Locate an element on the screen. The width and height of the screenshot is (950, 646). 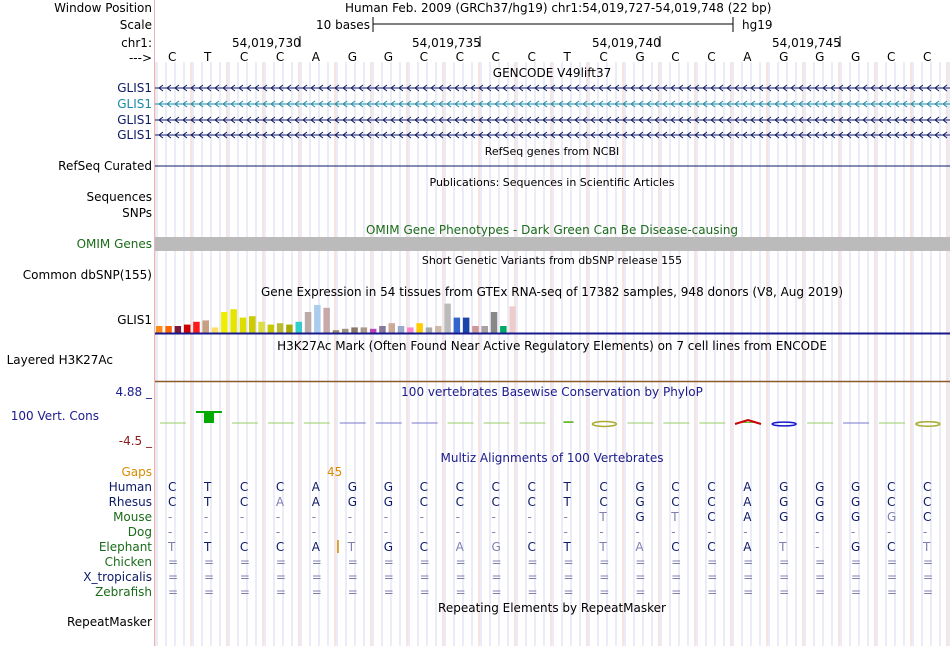
species-label-mouse: Mouse is located at coordinates (132, 517).